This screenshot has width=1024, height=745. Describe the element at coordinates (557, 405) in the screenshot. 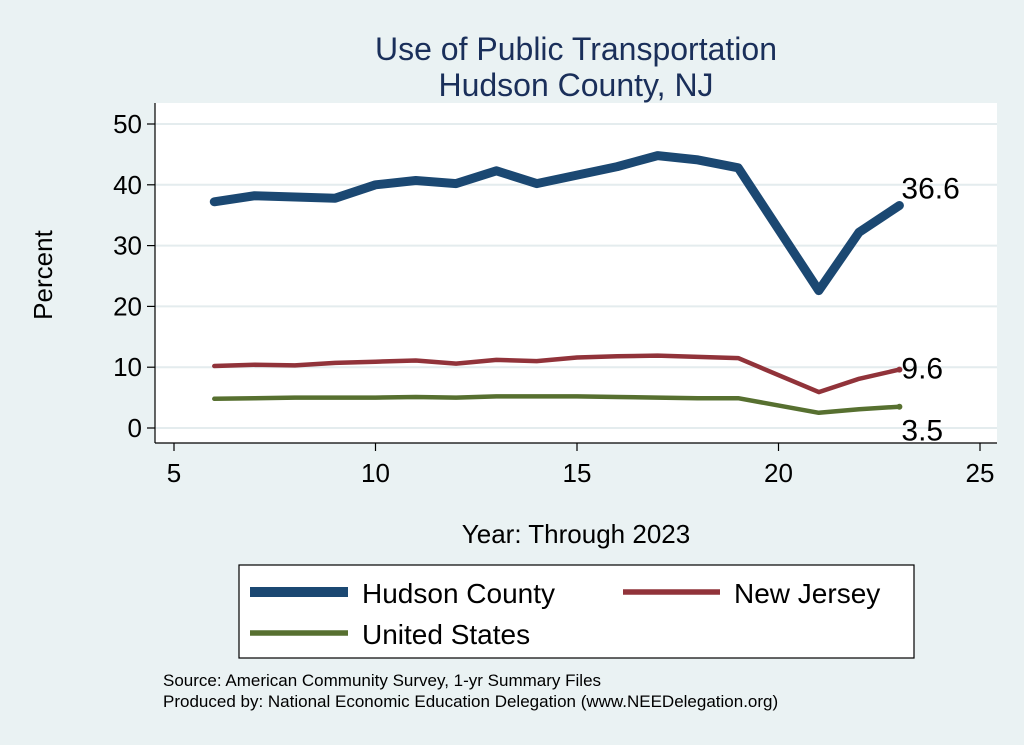

I see `series-line-united-states` at that location.